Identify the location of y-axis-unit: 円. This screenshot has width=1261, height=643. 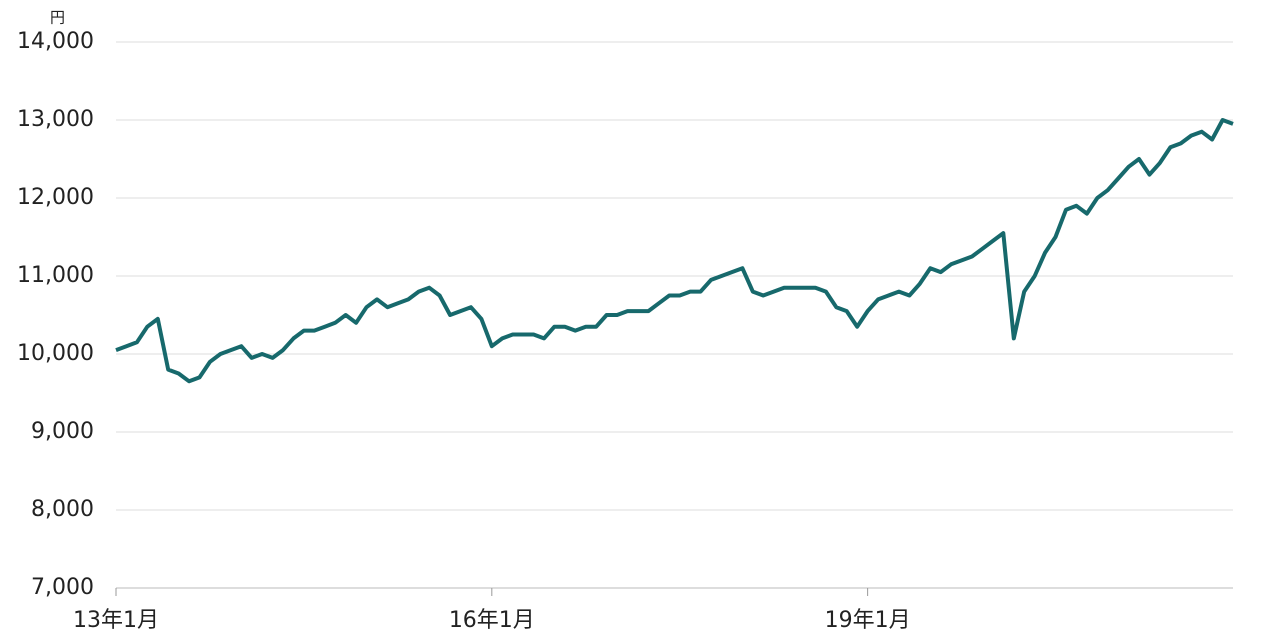
(57, 18).